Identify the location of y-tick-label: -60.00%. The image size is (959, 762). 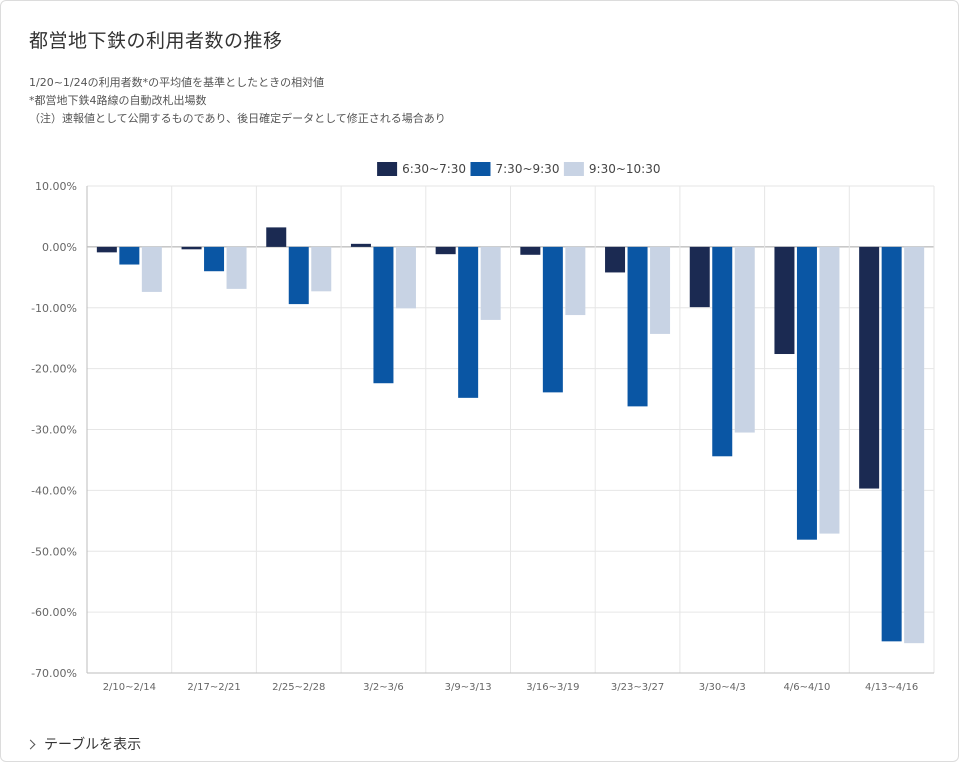
(54, 612).